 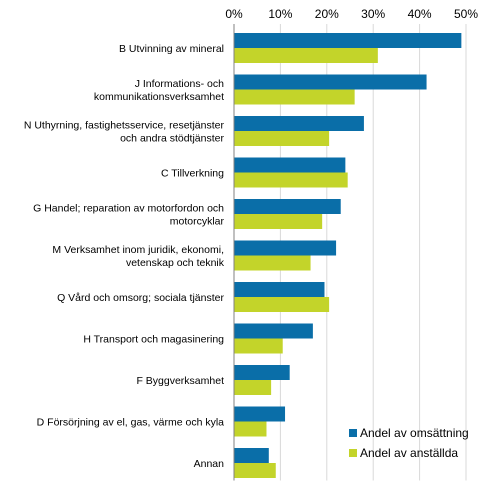 What do you see at coordinates (466, 14) in the screenshot?
I see `x-tick-label: 50%` at bounding box center [466, 14].